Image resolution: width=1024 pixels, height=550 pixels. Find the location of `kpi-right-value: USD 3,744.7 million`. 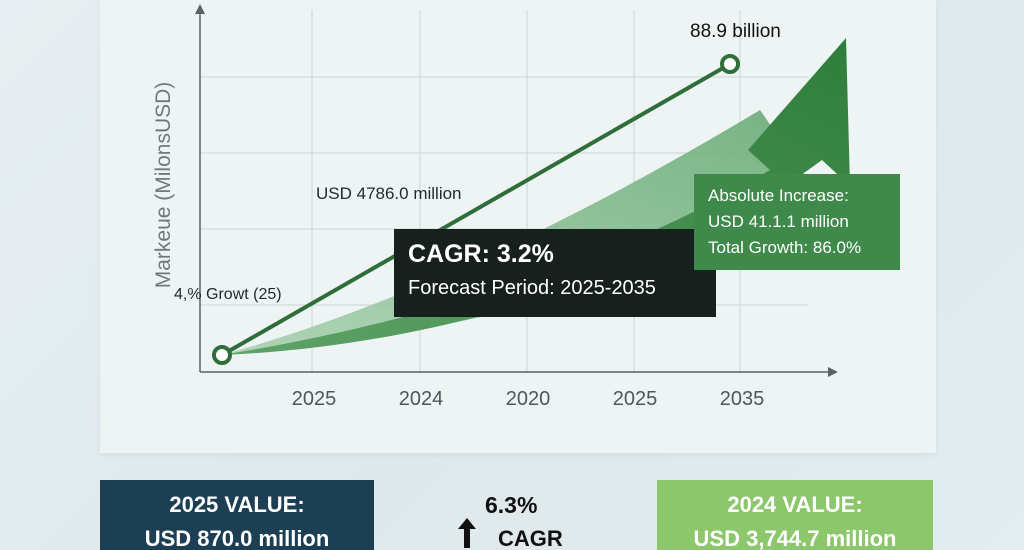

kpi-right-value: USD 3,744.7 million is located at coordinates (795, 538).